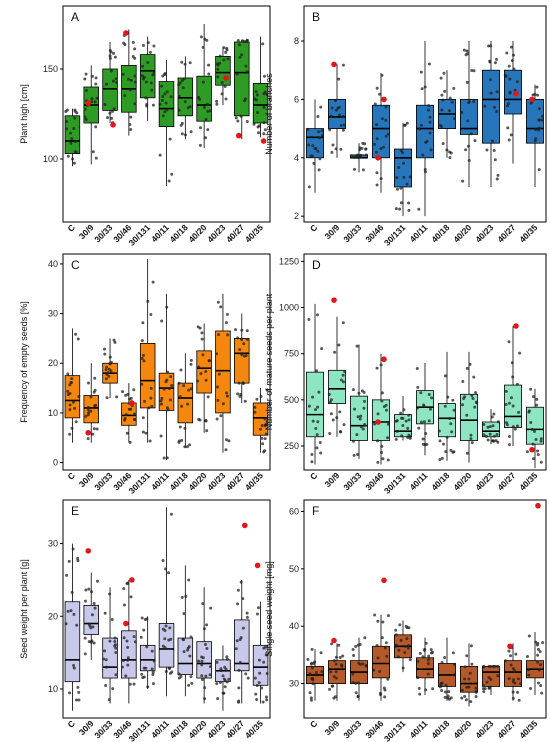 The height and width of the screenshot is (742, 550). I want to click on y-tick-label: 1000, so click(289, 308).